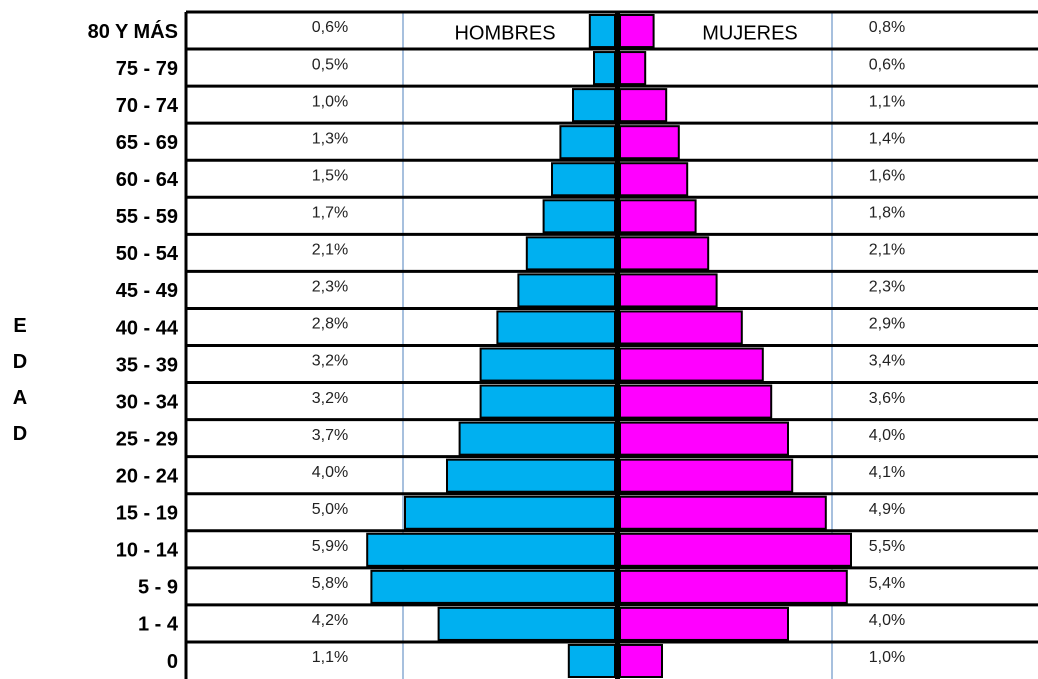 The width and height of the screenshot is (1038, 679). I want to click on category-label: 80 Y MÁS, so click(133, 31).